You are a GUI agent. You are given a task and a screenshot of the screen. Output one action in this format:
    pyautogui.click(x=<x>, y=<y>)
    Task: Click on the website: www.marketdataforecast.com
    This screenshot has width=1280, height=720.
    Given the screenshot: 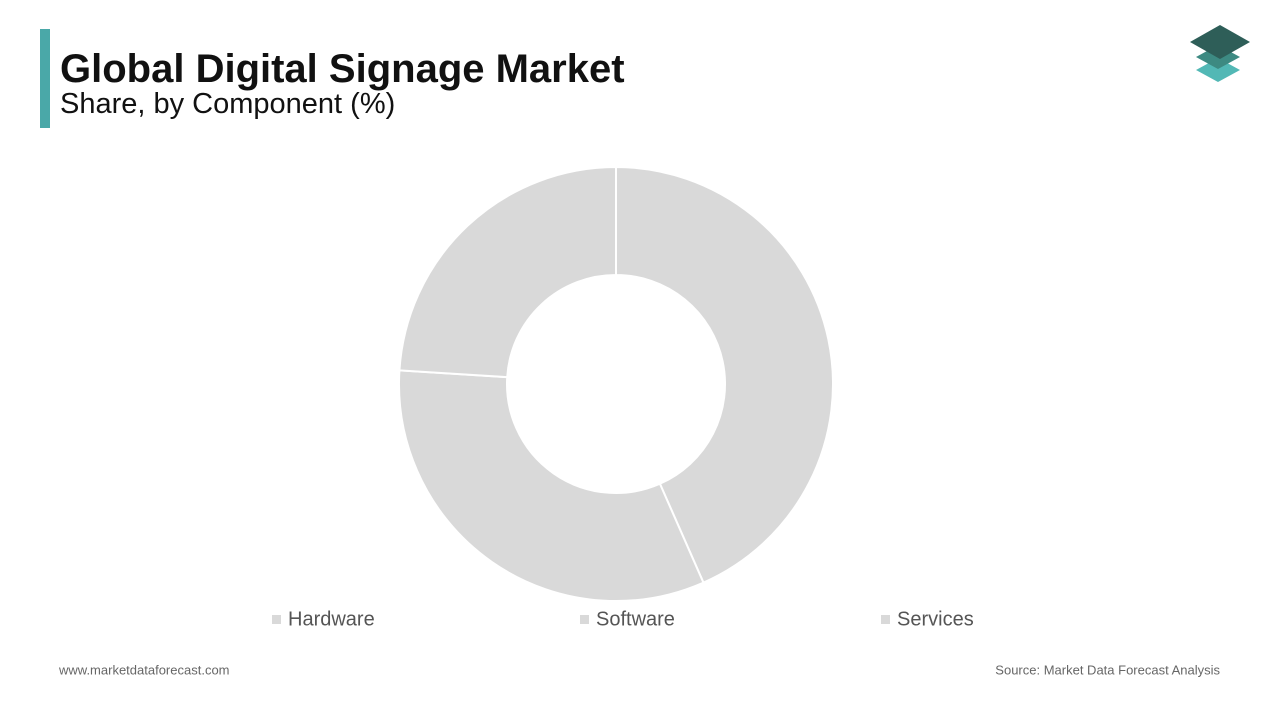 What is the action you would take?
    pyautogui.click(x=144, y=669)
    